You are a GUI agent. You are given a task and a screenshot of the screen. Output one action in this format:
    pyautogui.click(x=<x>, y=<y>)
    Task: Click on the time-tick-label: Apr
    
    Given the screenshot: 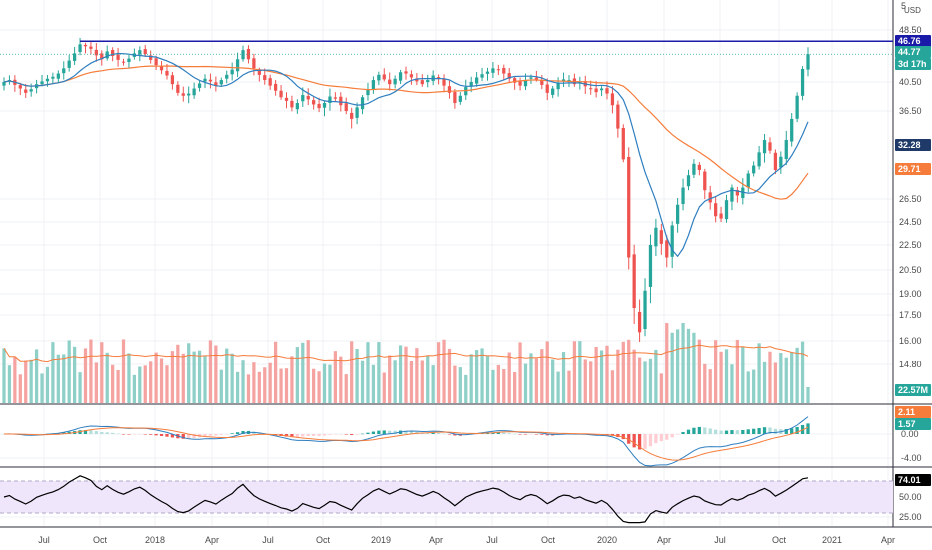 What is the action you would take?
    pyautogui.click(x=888, y=540)
    